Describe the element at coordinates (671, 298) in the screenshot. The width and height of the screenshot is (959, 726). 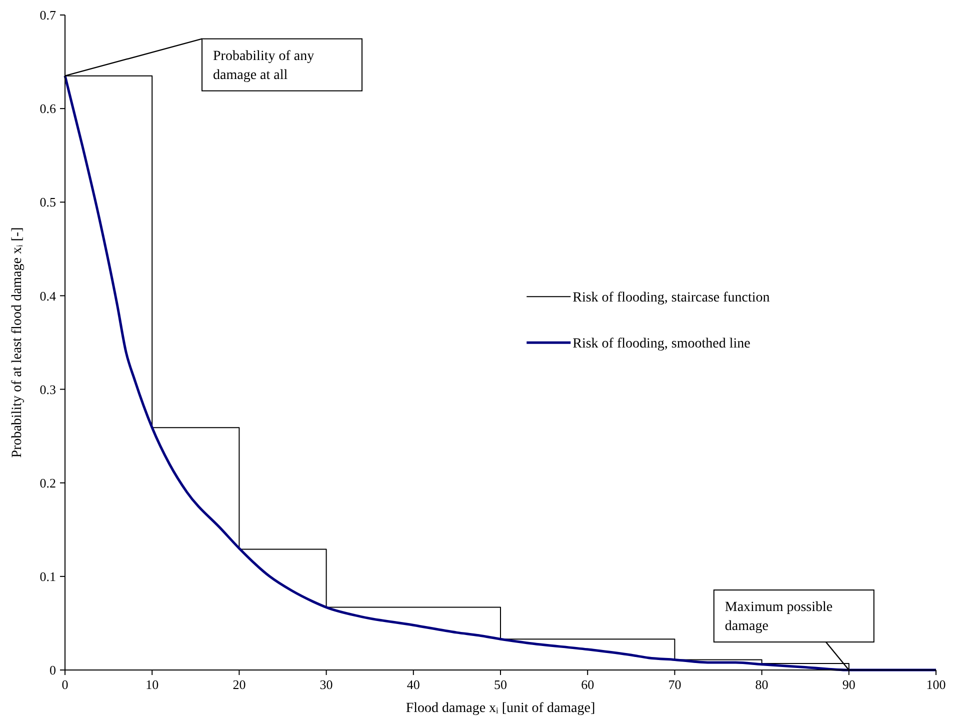
I see `legend-label: Risk of flooding, staircase function` at that location.